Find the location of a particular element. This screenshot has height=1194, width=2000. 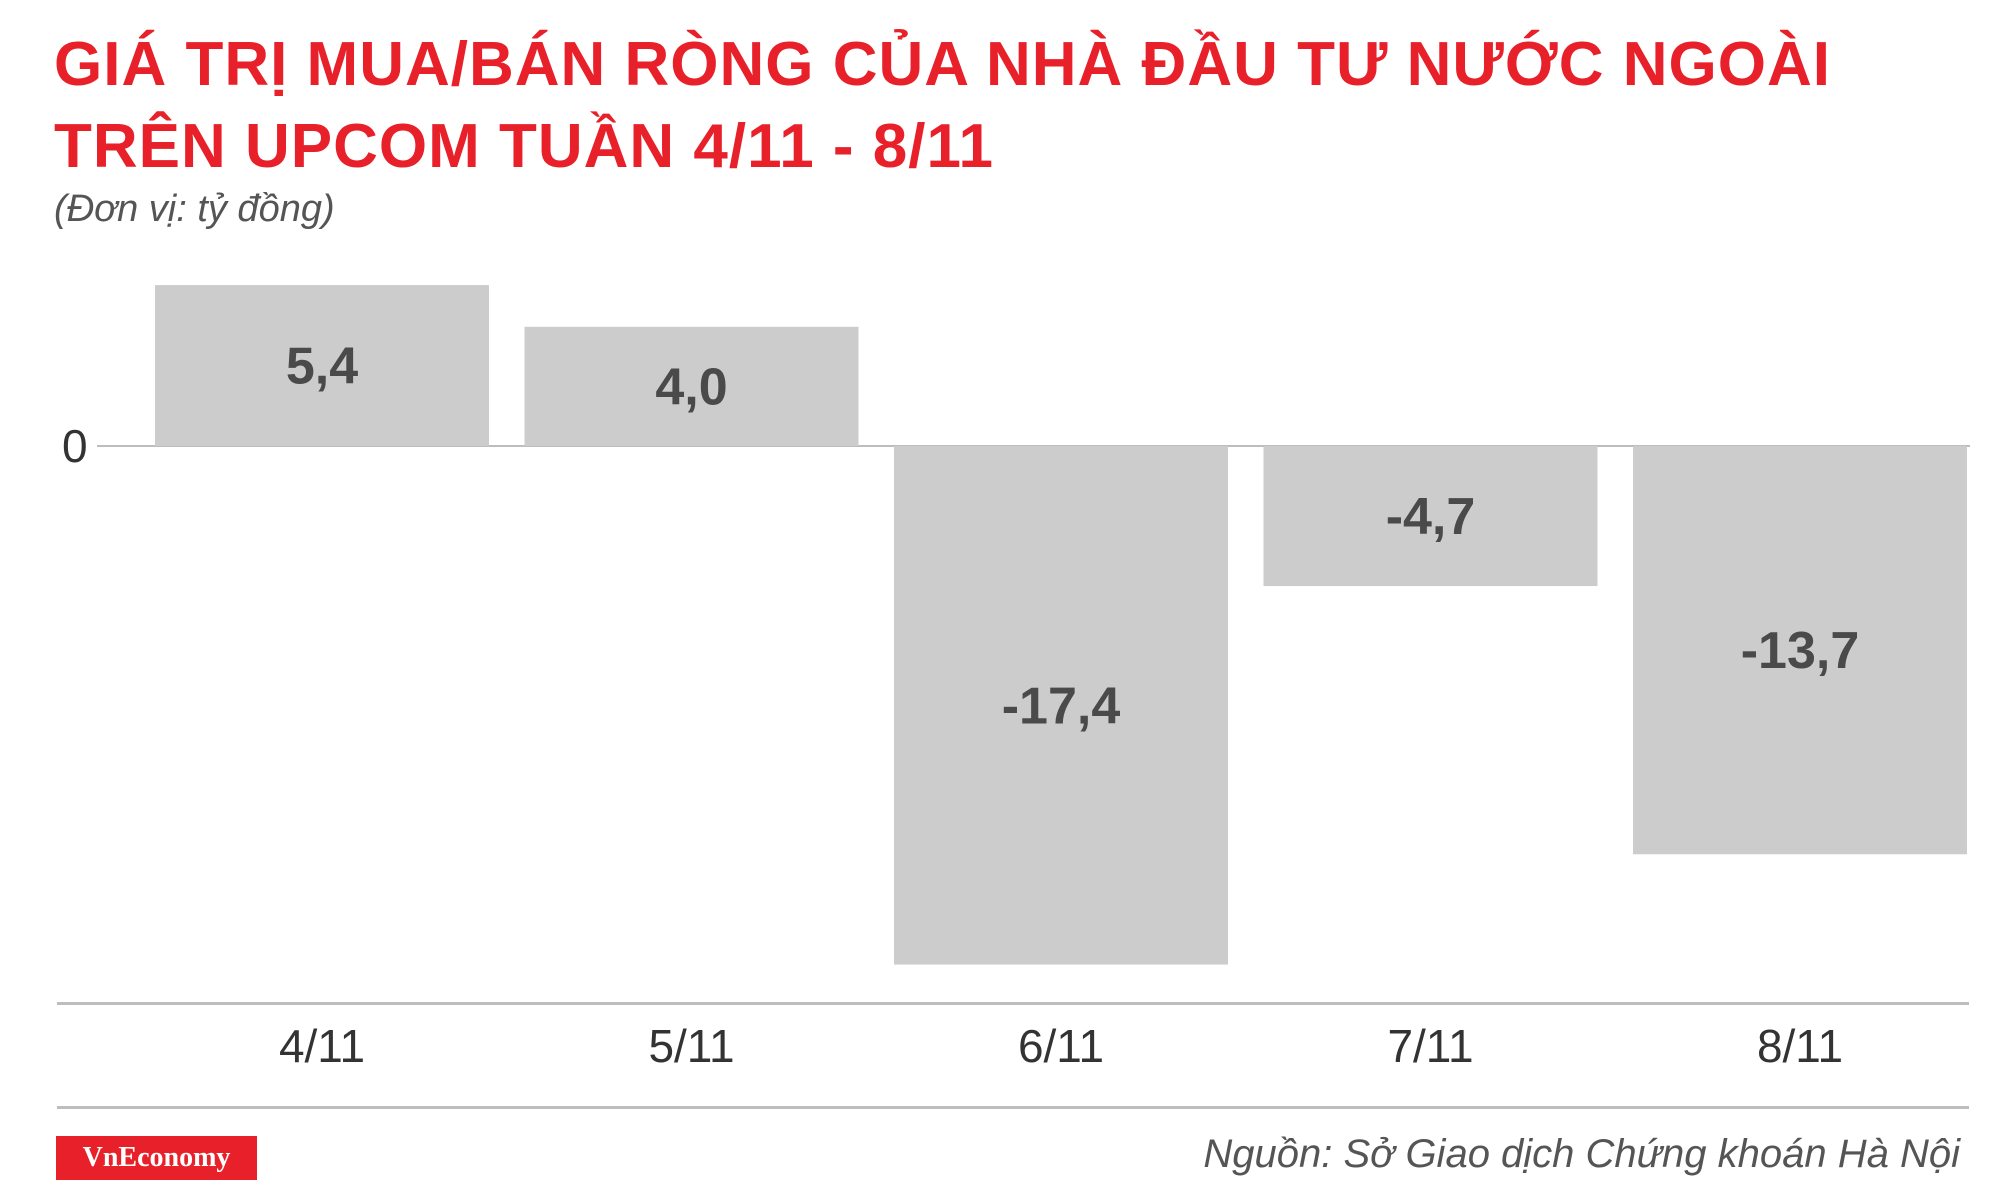

source-note: Nguồn: Sở Giao dịch Chứng khoán Hà Nội is located at coordinates (1581, 1154).